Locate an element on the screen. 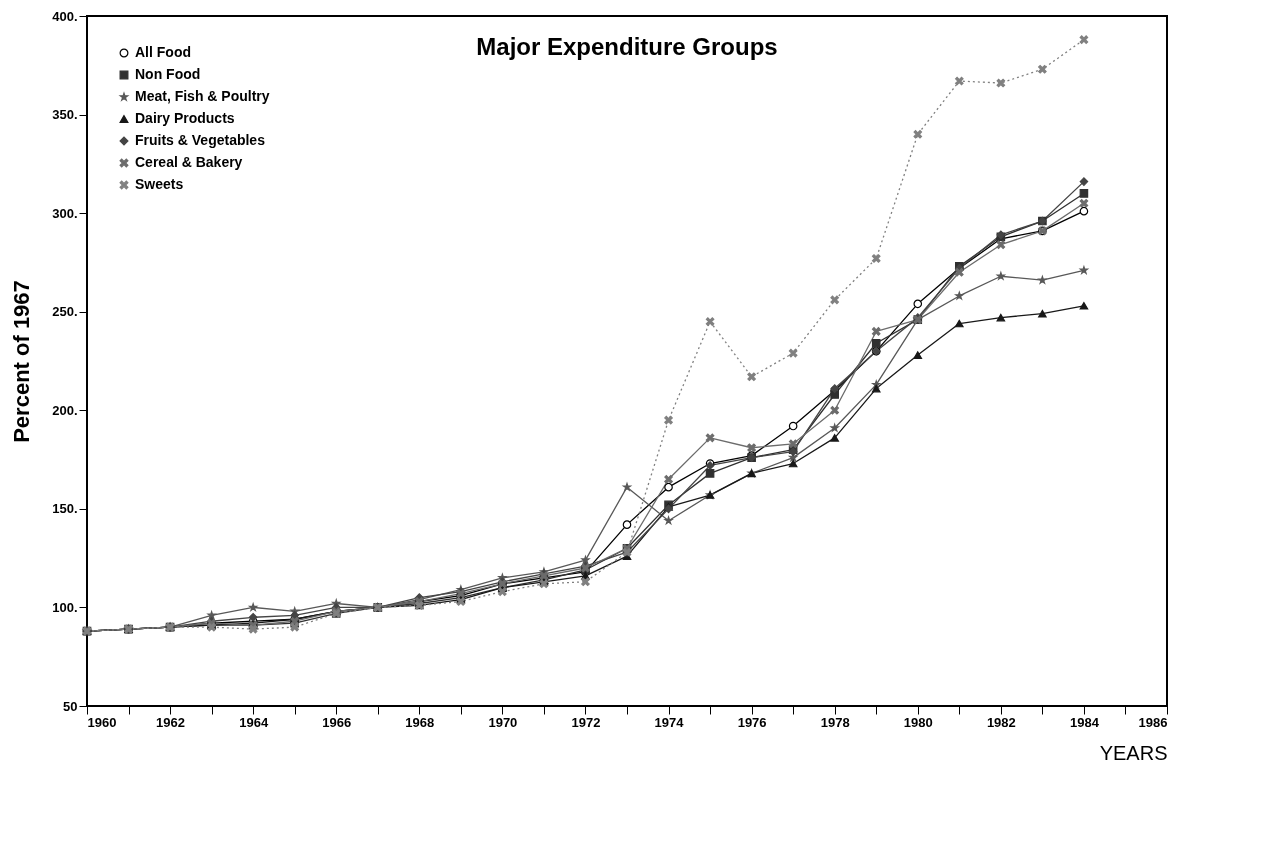  x-tick-label: 1966 is located at coordinates (337, 722).